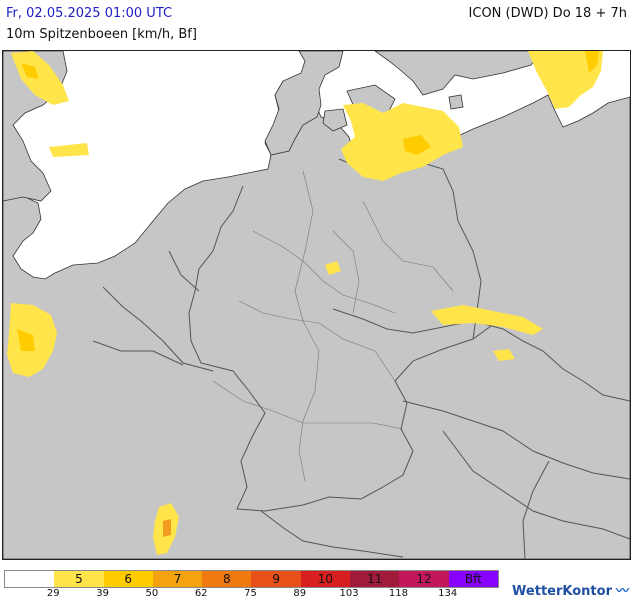  Describe the element at coordinates (375, 579) in the screenshot. I see `legend-cell-7: 11` at that location.